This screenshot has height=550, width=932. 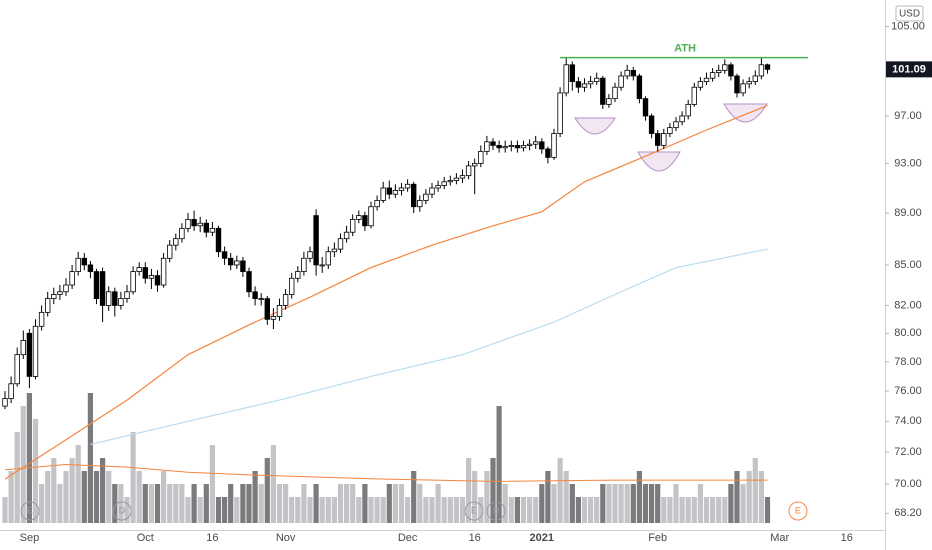 What do you see at coordinates (779, 538) in the screenshot?
I see `x-tick-label: Mar` at bounding box center [779, 538].